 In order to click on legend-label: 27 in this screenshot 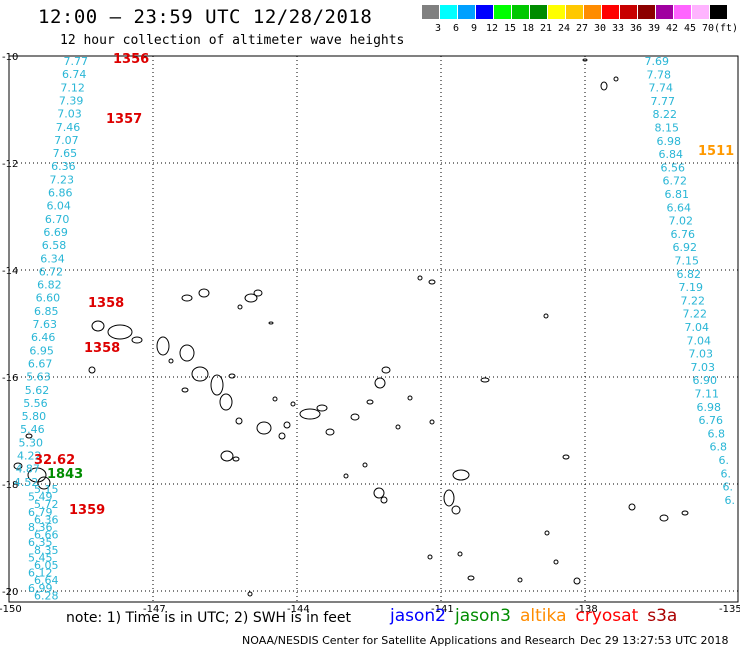, I will do `click(582, 28)`.